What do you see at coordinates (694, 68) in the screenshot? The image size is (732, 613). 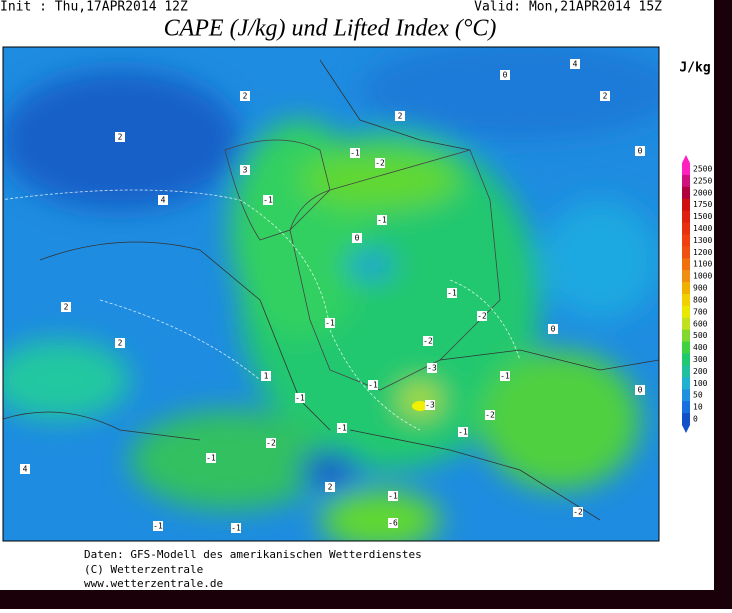 I see `legend-unit: J/kg` at bounding box center [694, 68].